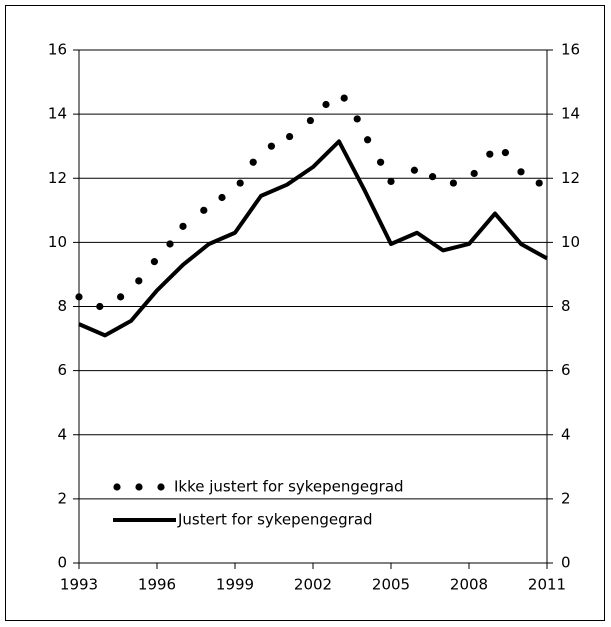  I want to click on x-tick-label: 1996, so click(157, 585).